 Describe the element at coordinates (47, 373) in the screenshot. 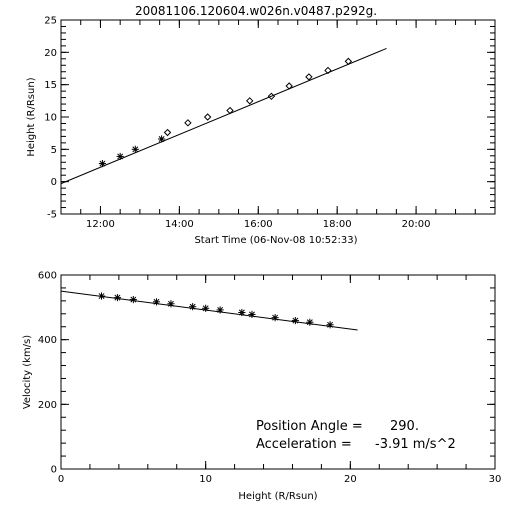

I see `y-tick-labels: 0 200 400 600` at that location.